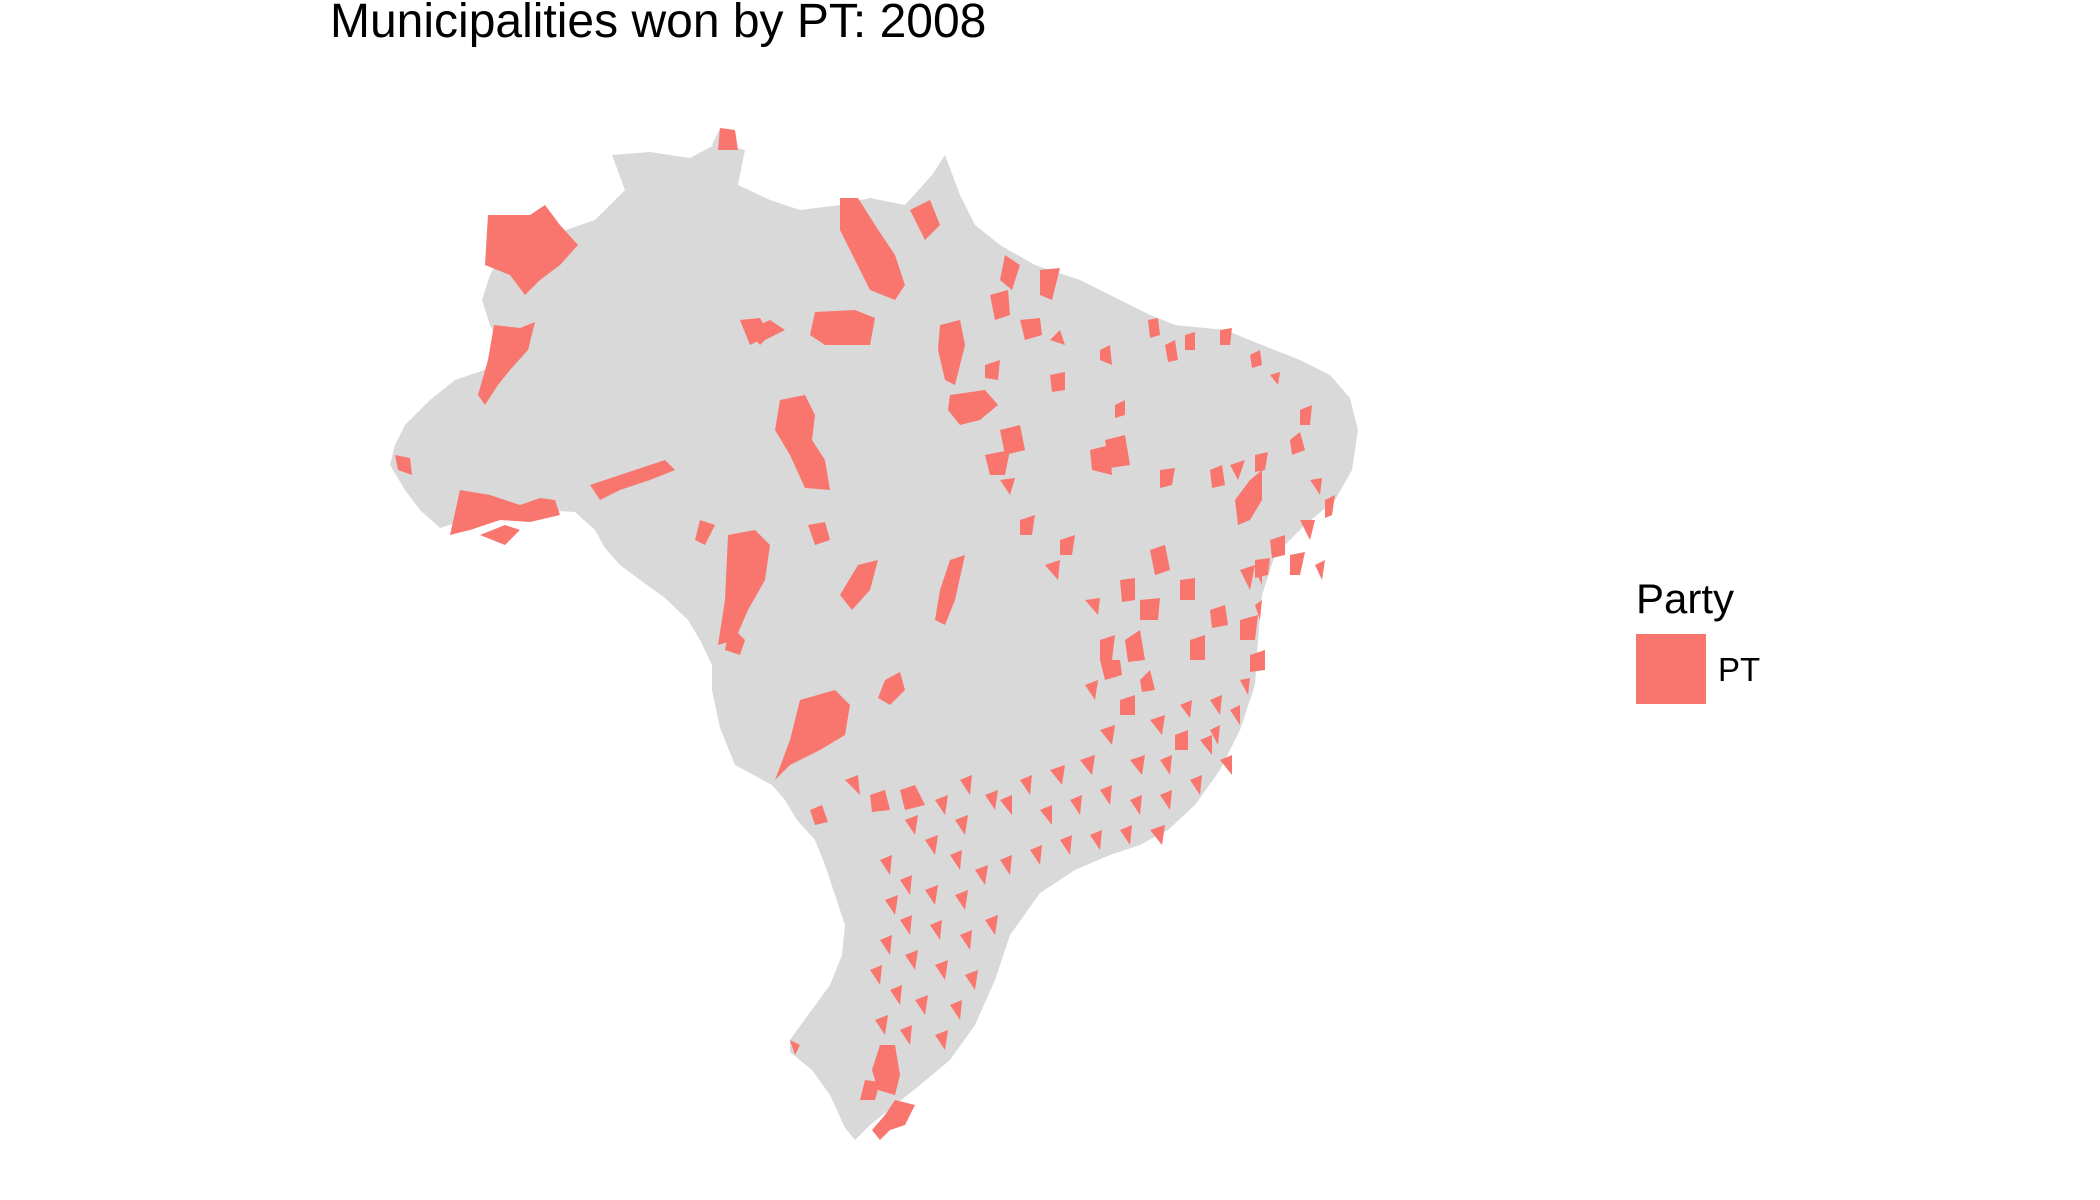  What do you see at coordinates (1685, 598) in the screenshot?
I see `legend-title: Party` at bounding box center [1685, 598].